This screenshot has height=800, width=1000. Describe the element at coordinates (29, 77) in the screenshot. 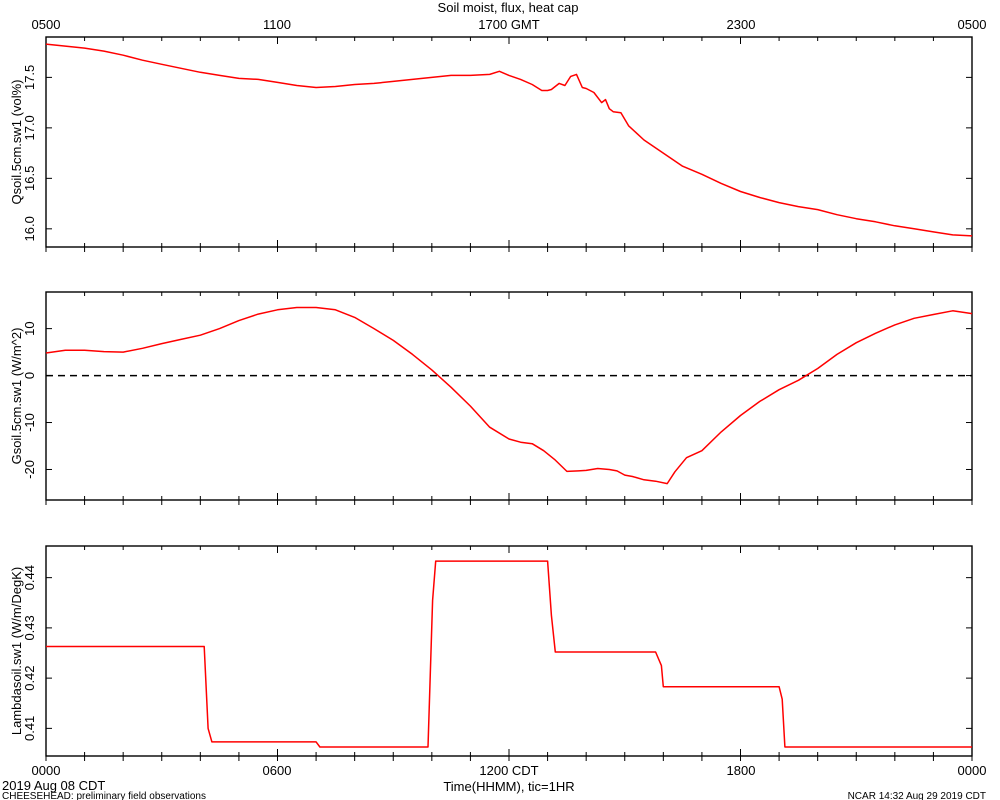

I see `y-tick-label: 17.5` at that location.